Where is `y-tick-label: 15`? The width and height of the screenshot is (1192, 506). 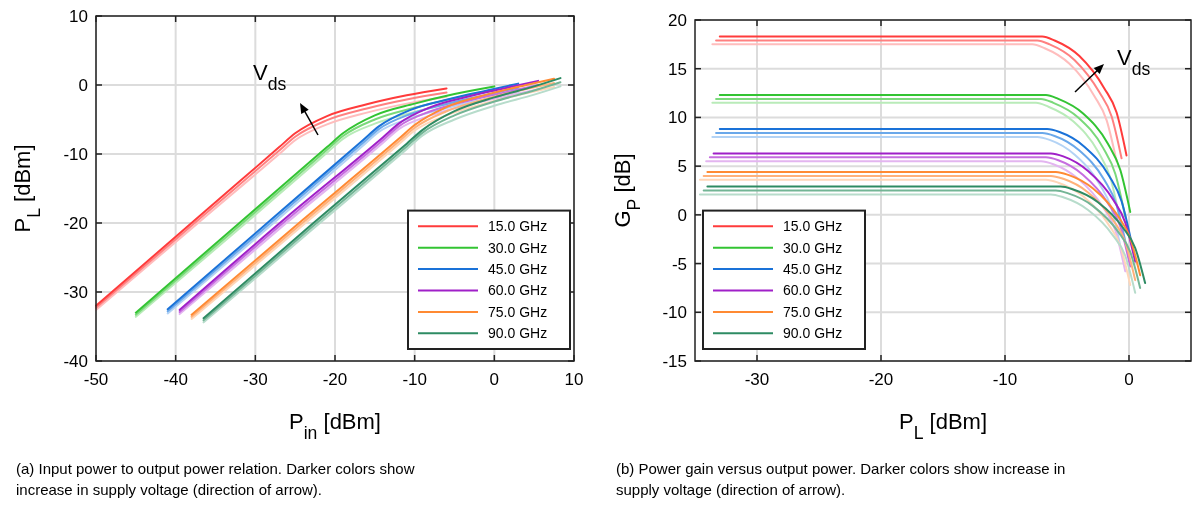 y-tick-label: 15 is located at coordinates (677, 69).